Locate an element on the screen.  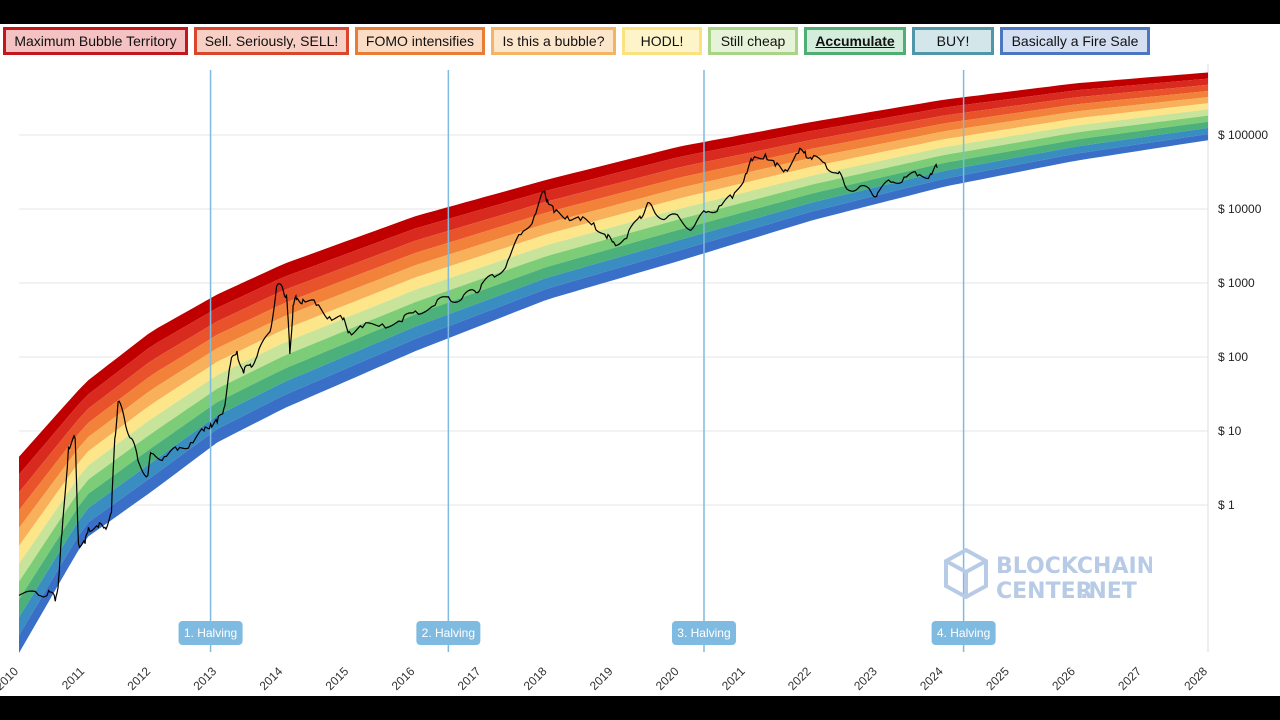
blockchaincenter-logo: BLOCKCHAIN CENTER .NET is located at coordinates (1048, 575).